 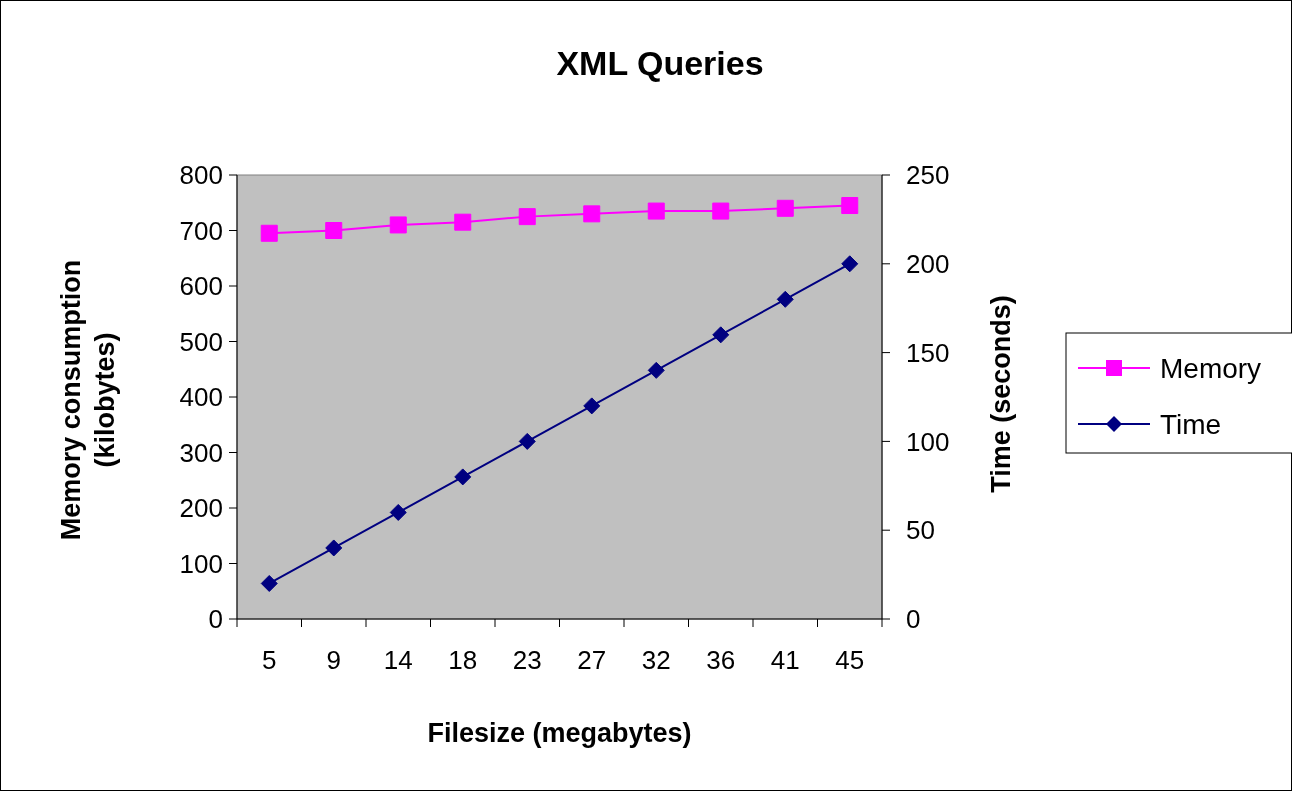 I want to click on y-axis-title: Memory consumption (kilobytes), so click(x=88, y=400).